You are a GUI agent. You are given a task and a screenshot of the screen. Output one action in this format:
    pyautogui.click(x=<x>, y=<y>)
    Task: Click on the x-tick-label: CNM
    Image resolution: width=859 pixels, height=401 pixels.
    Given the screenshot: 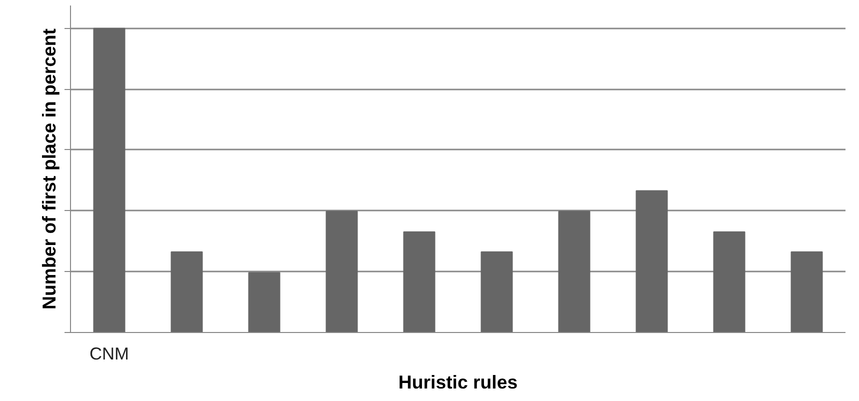 What is the action you would take?
    pyautogui.click(x=109, y=354)
    